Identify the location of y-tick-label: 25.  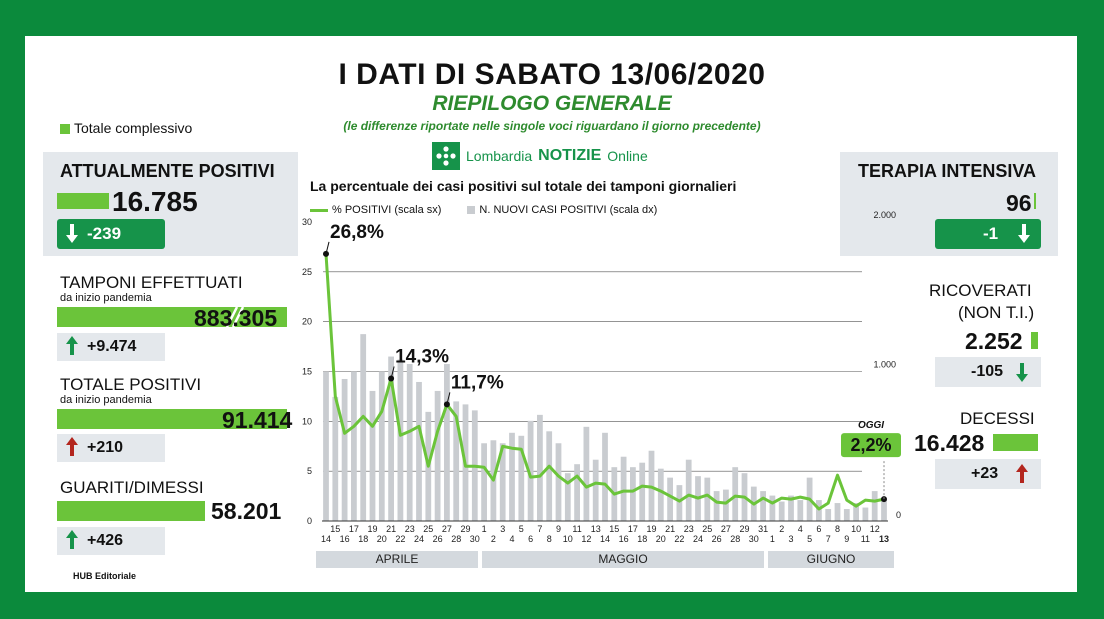
(307, 272).